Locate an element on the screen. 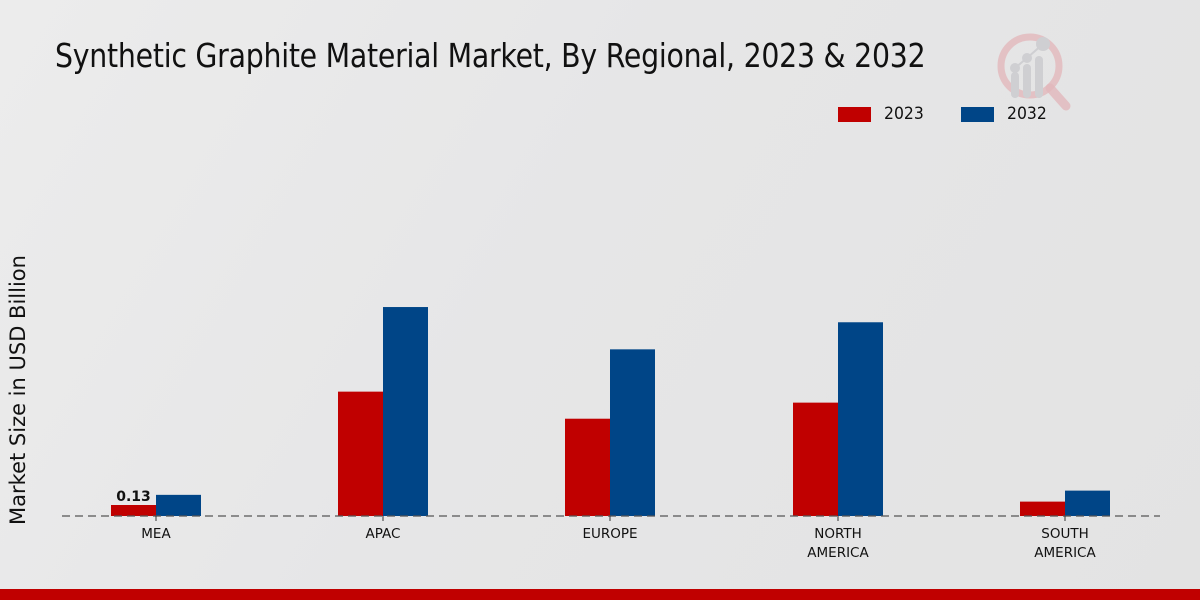 Image resolution: width=1200 pixels, height=600 pixels. data-label: 0.13 is located at coordinates (133, 497).